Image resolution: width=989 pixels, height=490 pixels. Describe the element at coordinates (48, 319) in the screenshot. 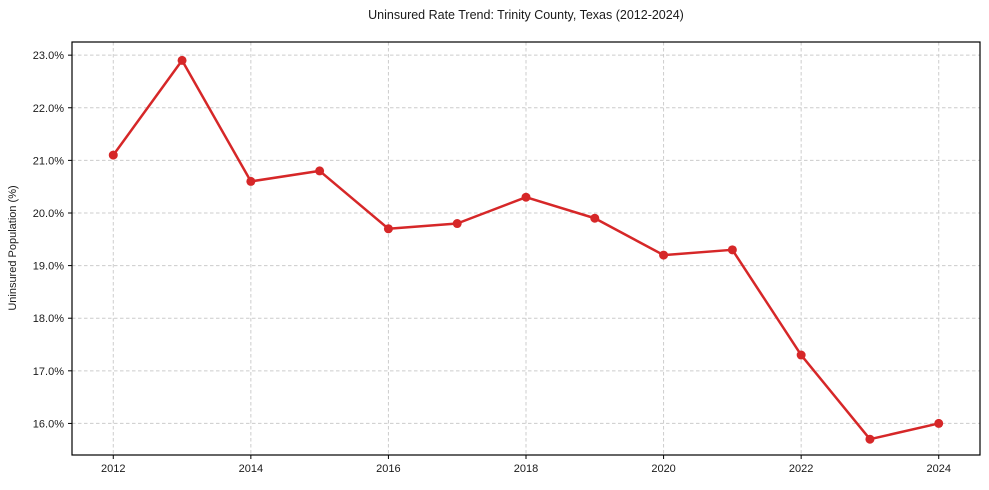

I see `y-tick-label: 18.0%` at that location.